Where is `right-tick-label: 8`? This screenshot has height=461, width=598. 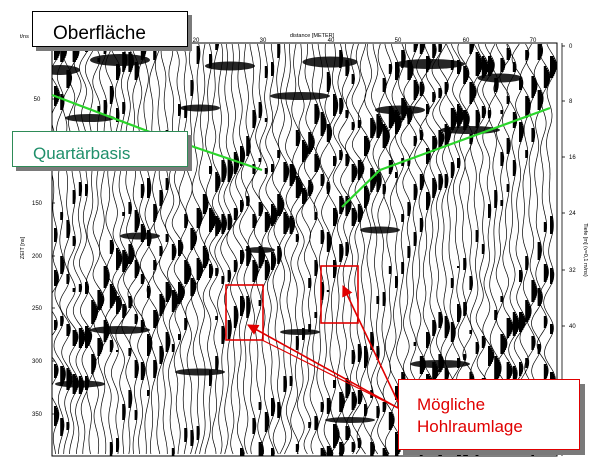
right-tick-label: 8 is located at coordinates (571, 102).